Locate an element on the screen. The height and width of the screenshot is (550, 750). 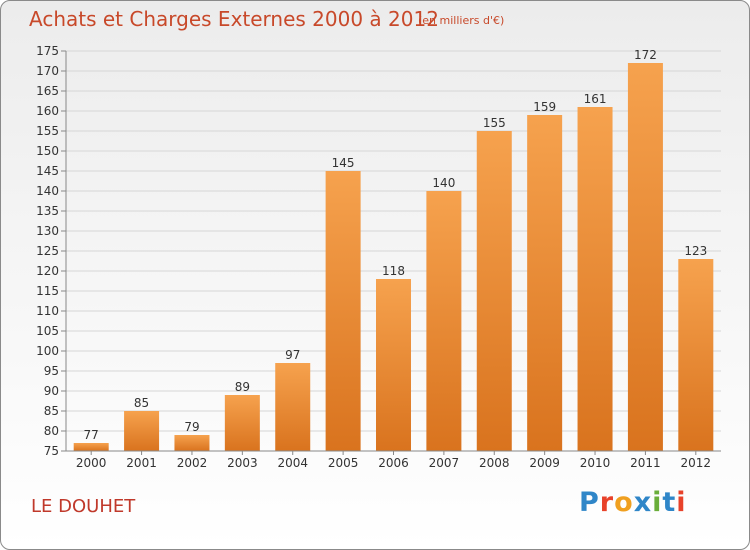
x-tick-label: 2005 is located at coordinates (343, 463).